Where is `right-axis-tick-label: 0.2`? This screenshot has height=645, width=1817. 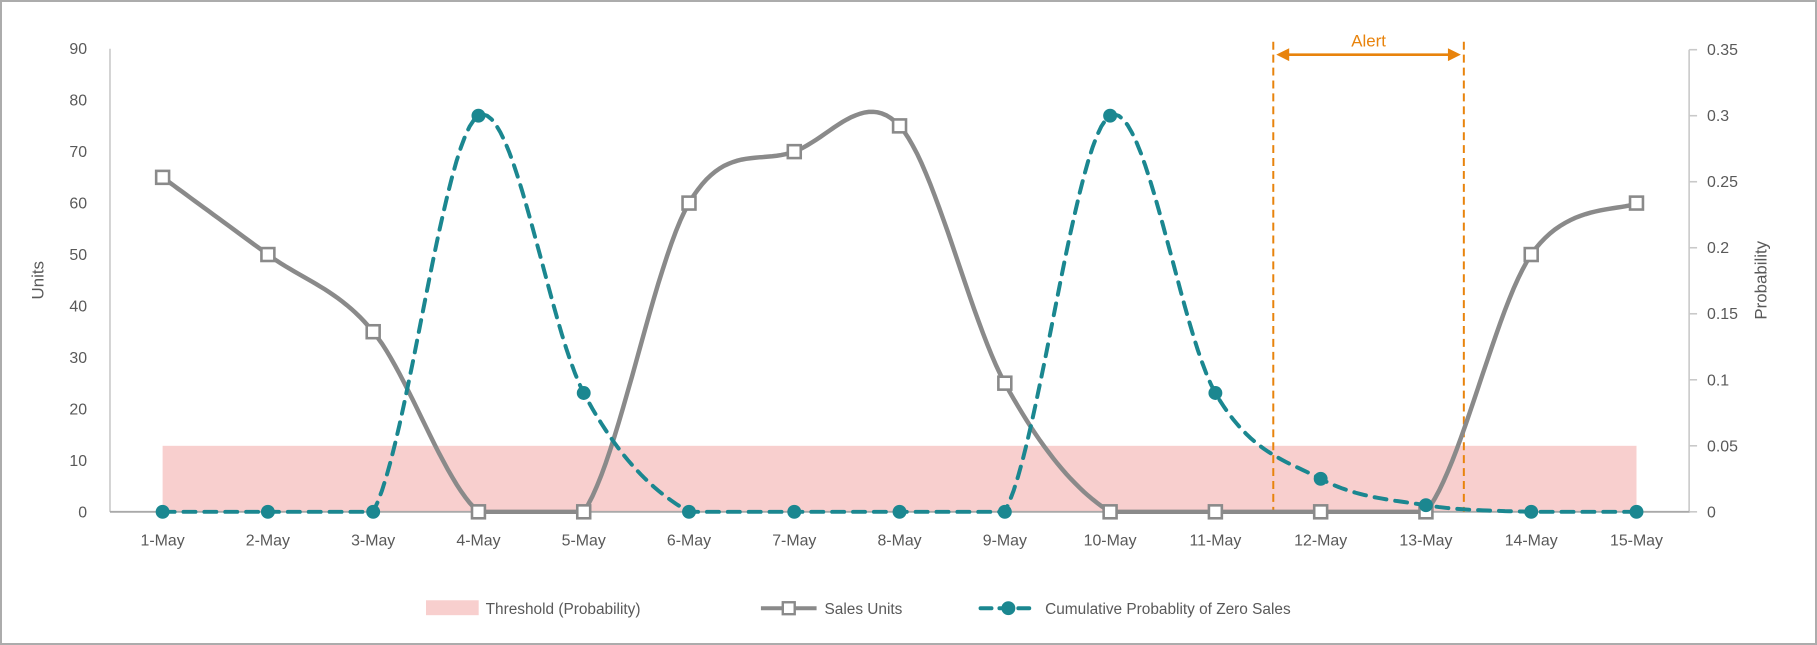
right-axis-tick-label: 0.2 is located at coordinates (1718, 248).